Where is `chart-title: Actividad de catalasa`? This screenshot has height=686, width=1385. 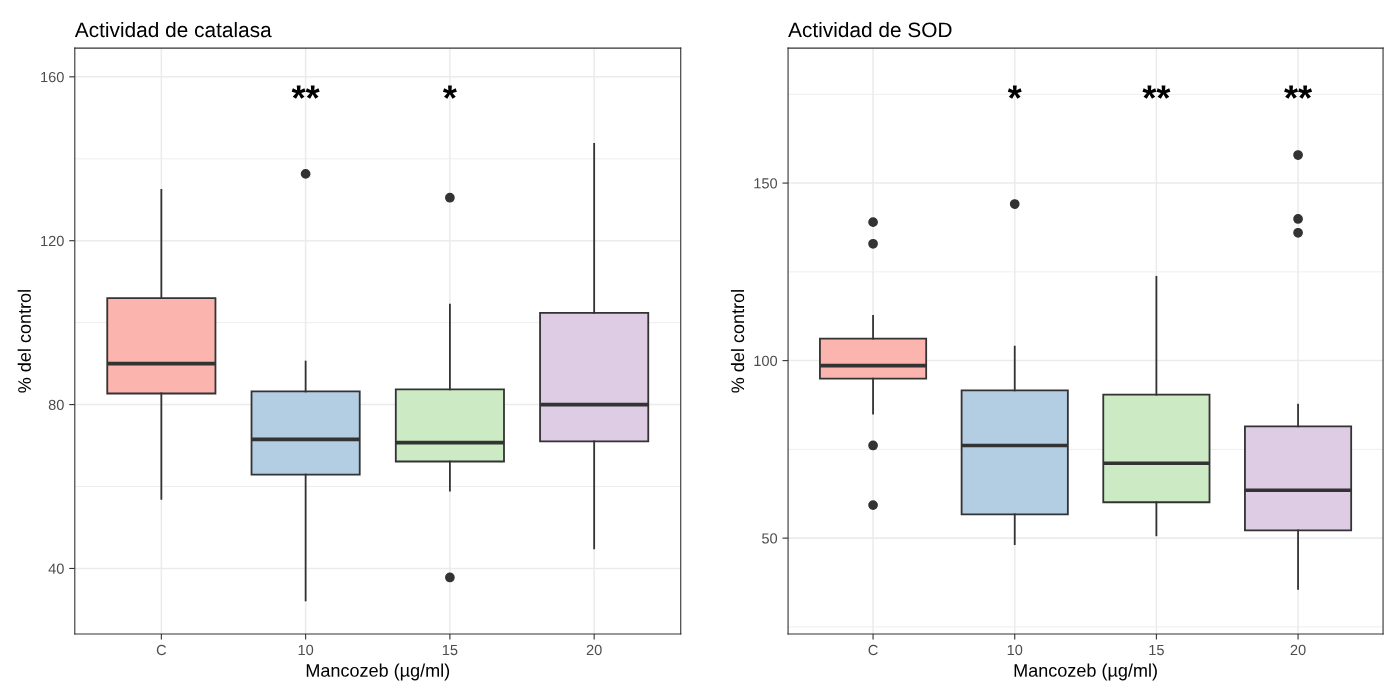 chart-title: Actividad de catalasa is located at coordinates (173, 29).